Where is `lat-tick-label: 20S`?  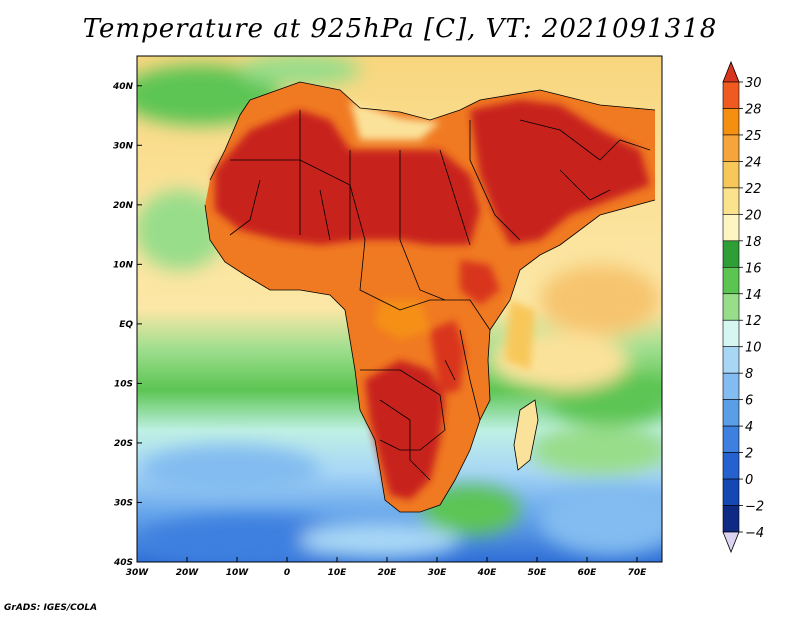 lat-tick-label: 20S is located at coordinates (123, 444).